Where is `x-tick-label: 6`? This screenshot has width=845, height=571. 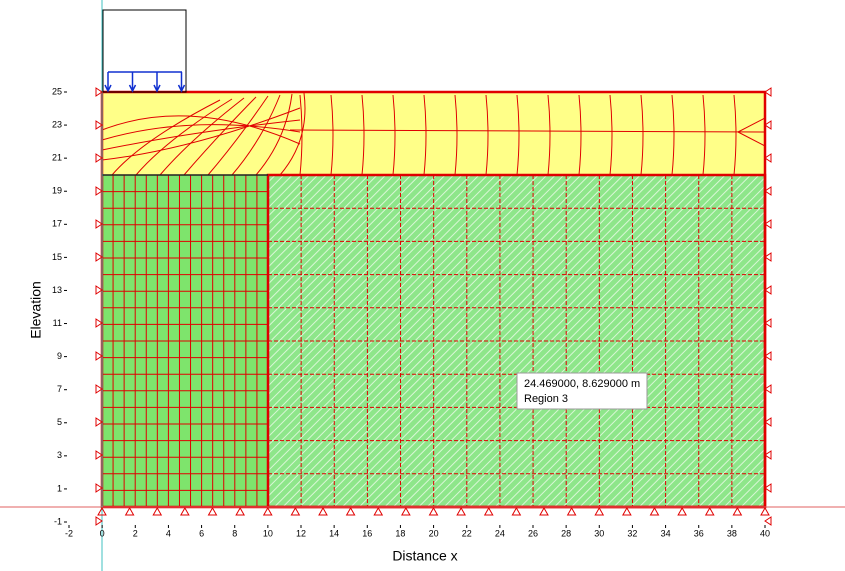 x-tick-label: 6 is located at coordinates (201, 533).